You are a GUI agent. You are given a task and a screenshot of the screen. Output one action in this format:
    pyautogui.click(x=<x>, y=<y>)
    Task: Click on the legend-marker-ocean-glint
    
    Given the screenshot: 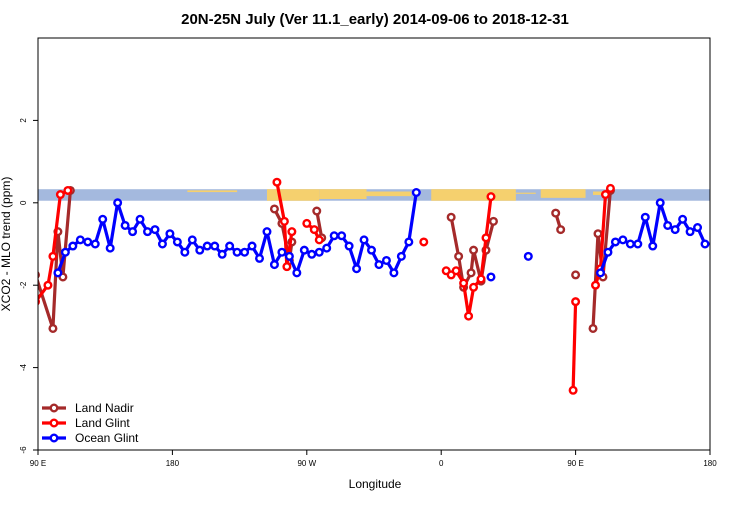 What is the action you would take?
    pyautogui.click(x=54, y=438)
    